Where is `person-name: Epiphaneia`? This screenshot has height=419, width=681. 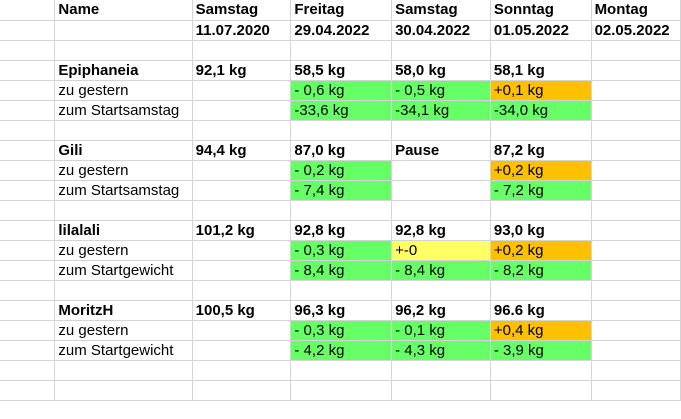
person-name: Epiphaneia is located at coordinates (123, 70).